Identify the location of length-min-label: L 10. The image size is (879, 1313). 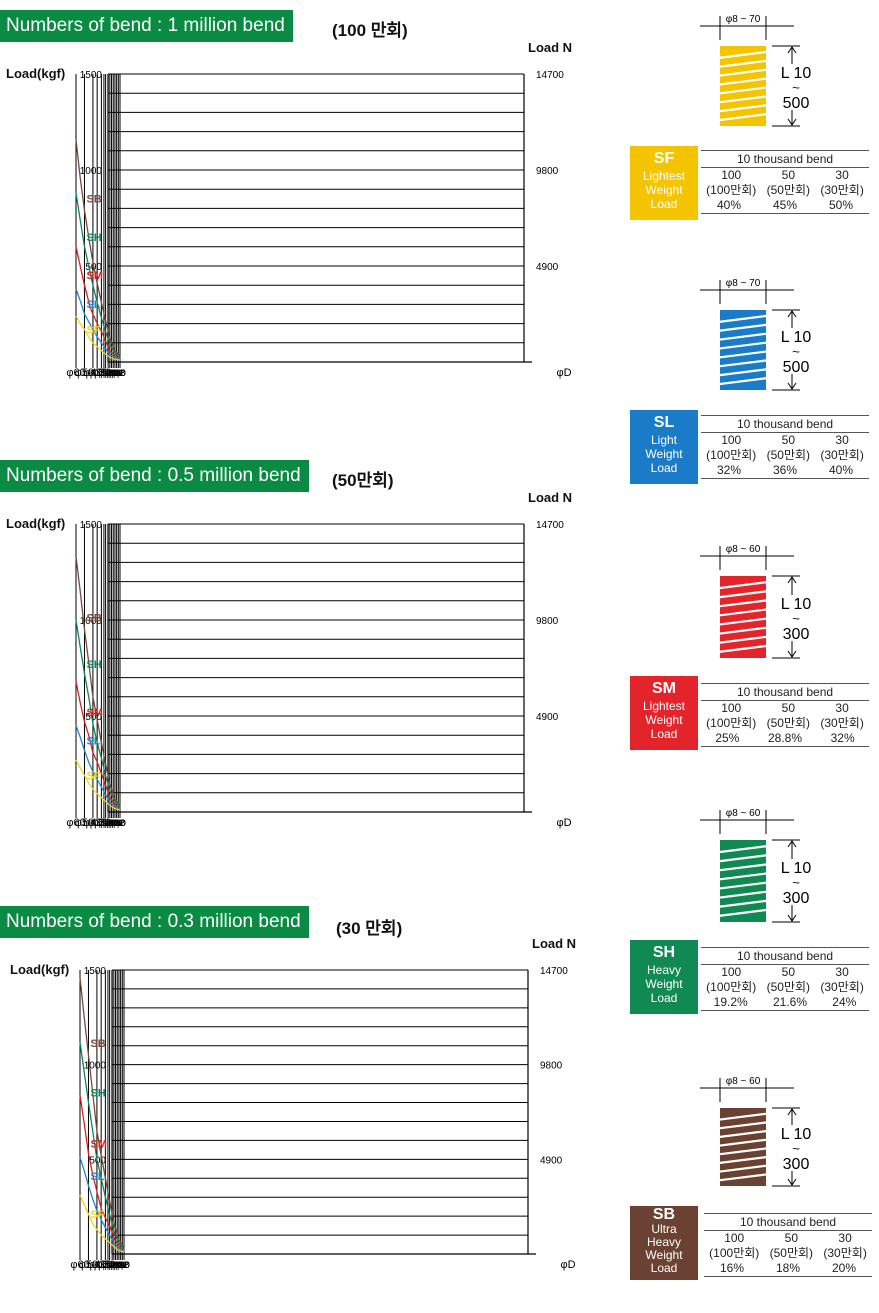
(796, 604).